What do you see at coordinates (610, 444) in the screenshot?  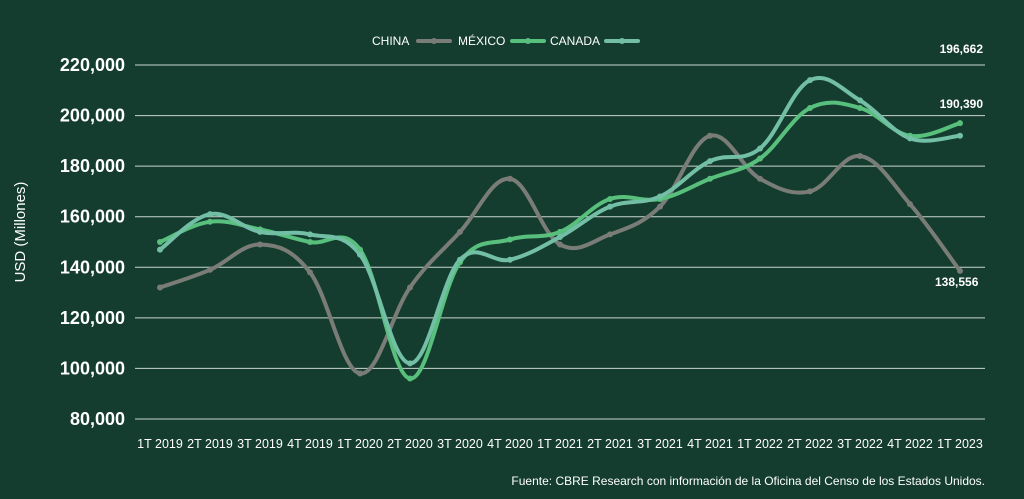 I see `x-tick-label: 2T 2021` at bounding box center [610, 444].